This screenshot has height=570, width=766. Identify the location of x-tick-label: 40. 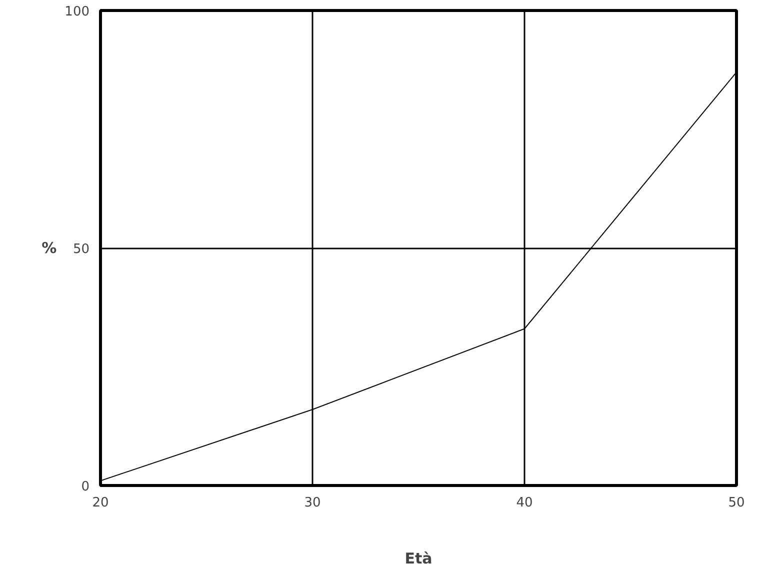
(524, 503).